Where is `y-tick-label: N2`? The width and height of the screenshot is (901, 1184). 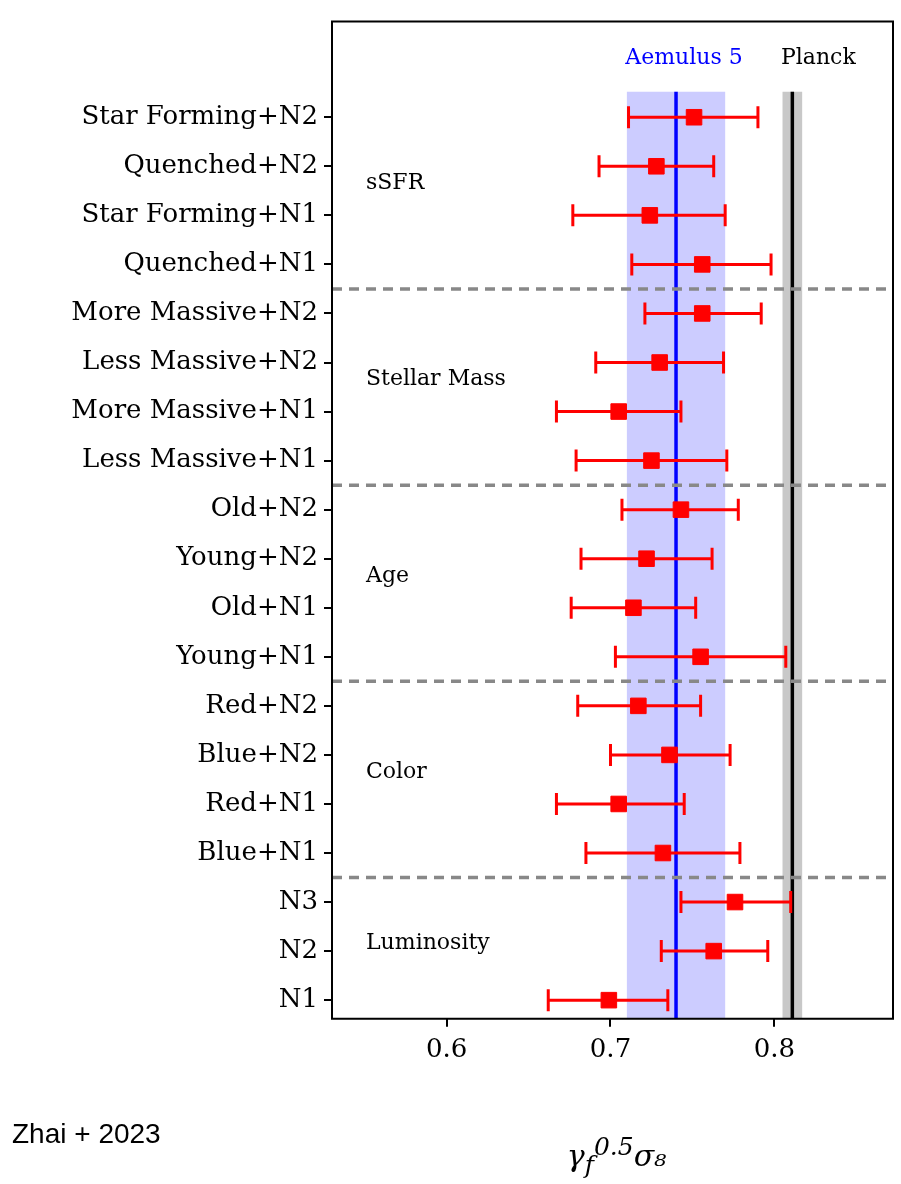 y-tick-label: N2 is located at coordinates (298, 948).